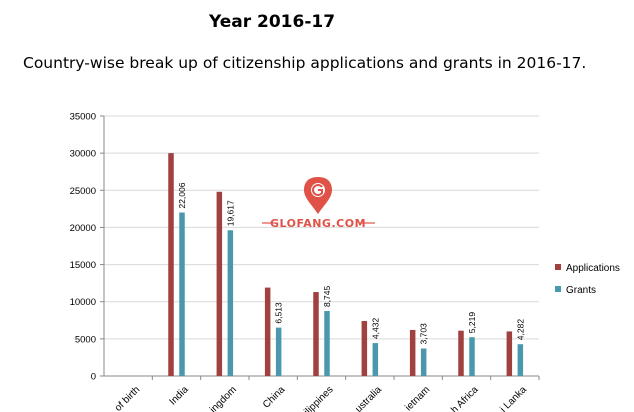 The width and height of the screenshot is (634, 412). What do you see at coordinates (327, 296) in the screenshot?
I see `data-label: 8,745` at bounding box center [327, 296].